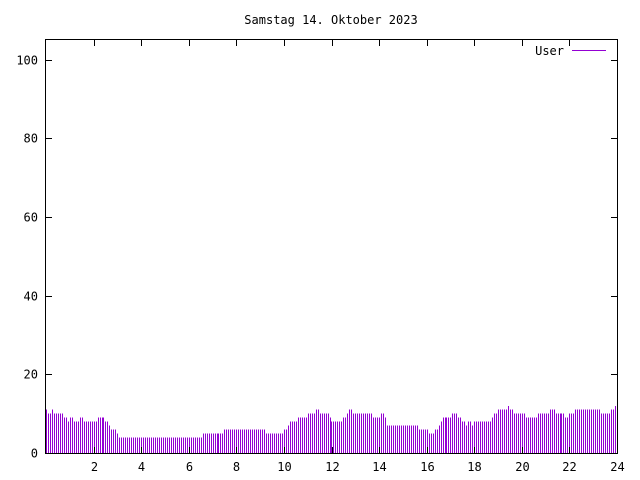  Describe the element at coordinates (189, 467) in the screenshot. I see `x-tick-label: 6` at that location.